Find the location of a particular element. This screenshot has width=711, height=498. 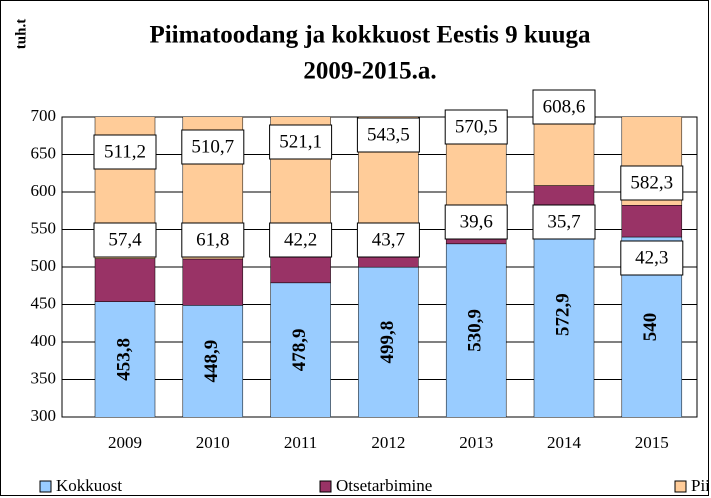

data-label: 572,9 is located at coordinates (562, 314).